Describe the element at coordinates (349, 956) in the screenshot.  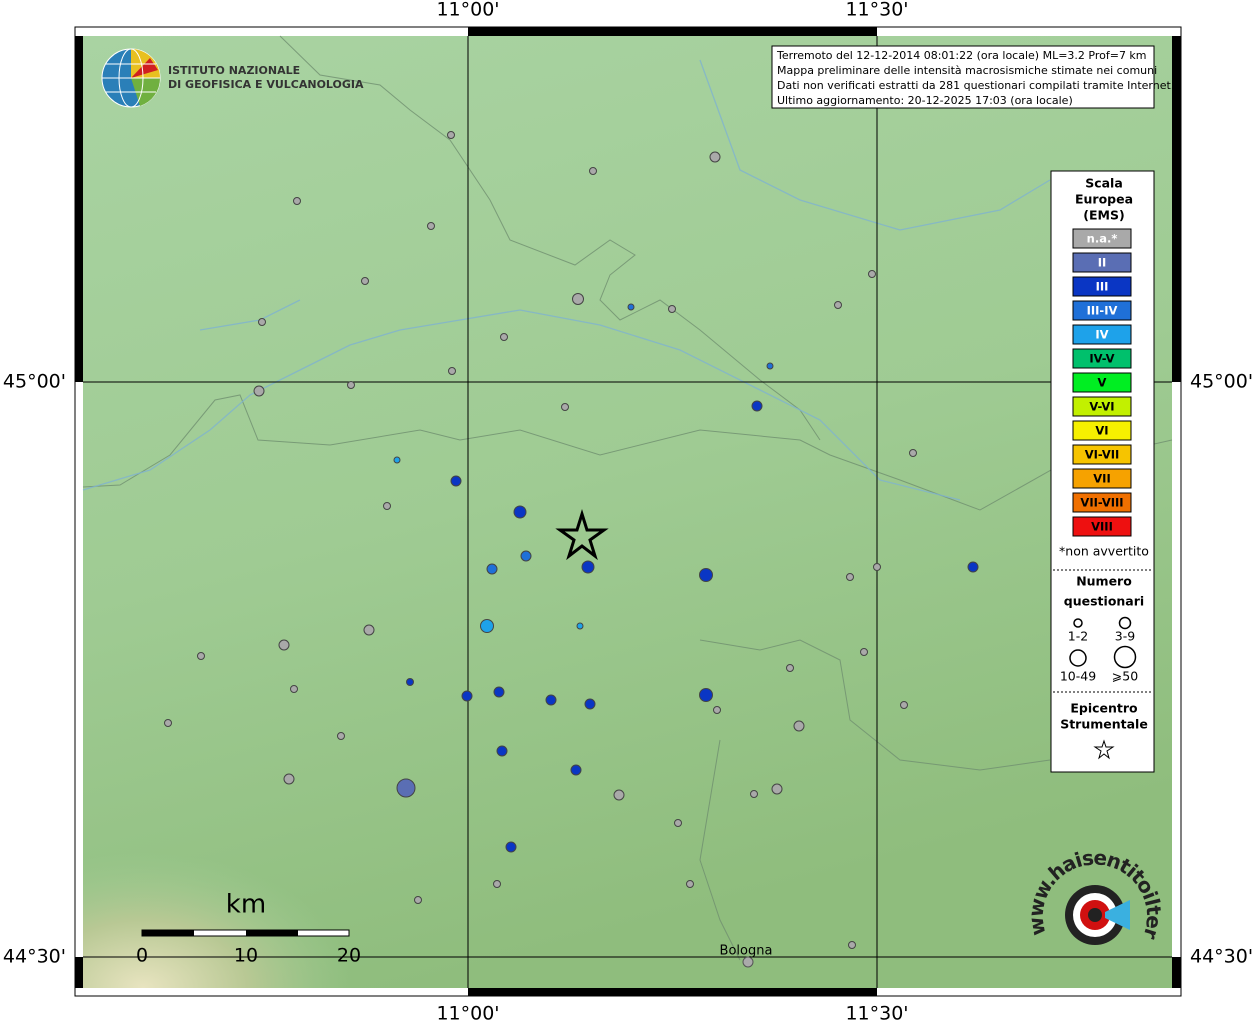
I see `scale-tick: 20` at that location.